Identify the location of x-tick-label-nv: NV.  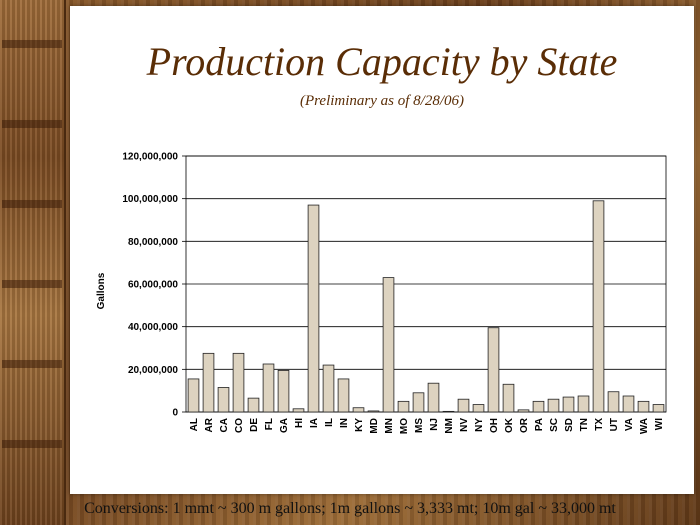
(464, 425).